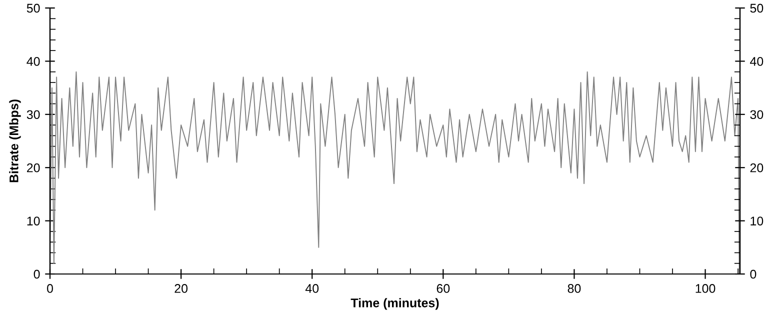 This screenshot has height=324, width=770. I want to click on y-tick-label: 30, so click(33, 115).